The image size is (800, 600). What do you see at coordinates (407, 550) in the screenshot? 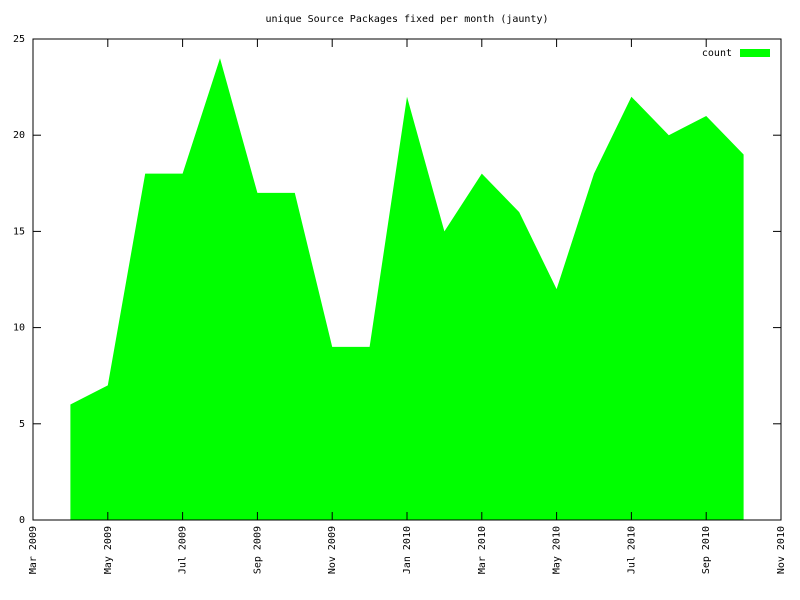
I see `x-tick-label: Jan 2010` at bounding box center [407, 550].